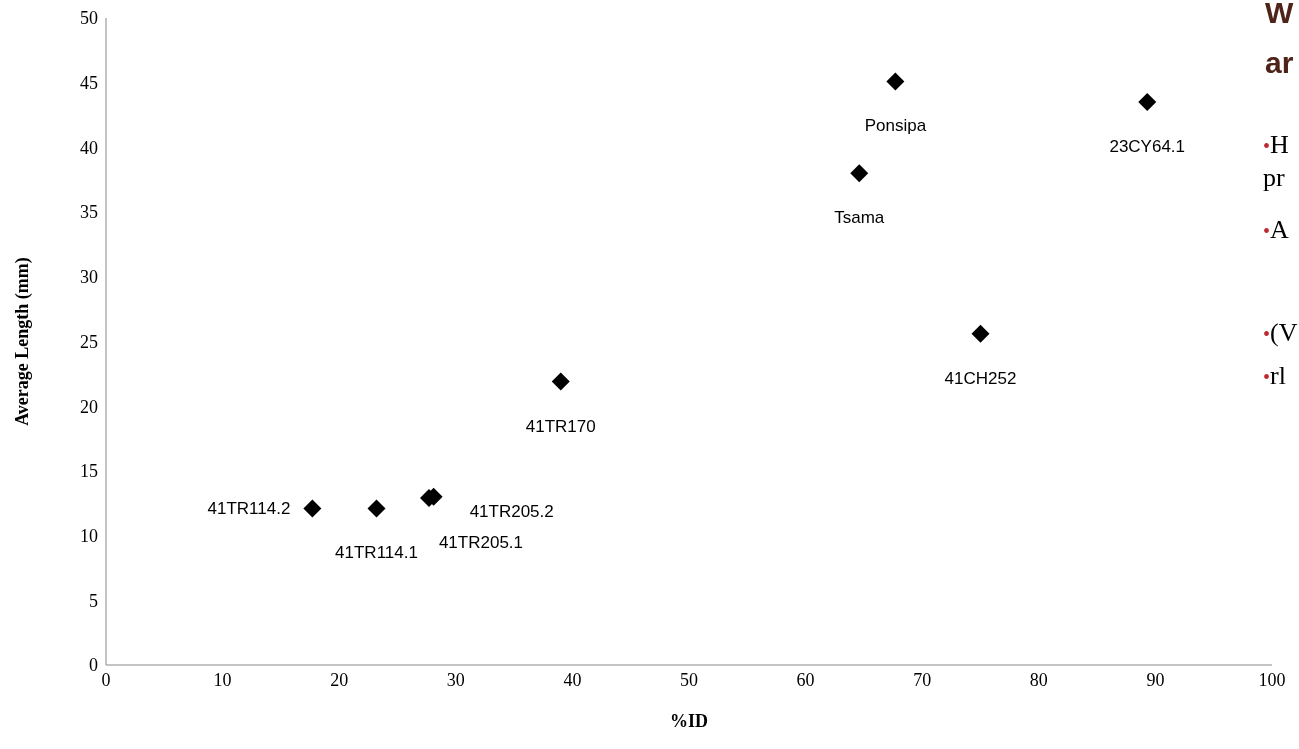 Image resolution: width=1299 pixels, height=749 pixels. Describe the element at coordinates (1276, 144) in the screenshot. I see `annotation: •H` at that location.